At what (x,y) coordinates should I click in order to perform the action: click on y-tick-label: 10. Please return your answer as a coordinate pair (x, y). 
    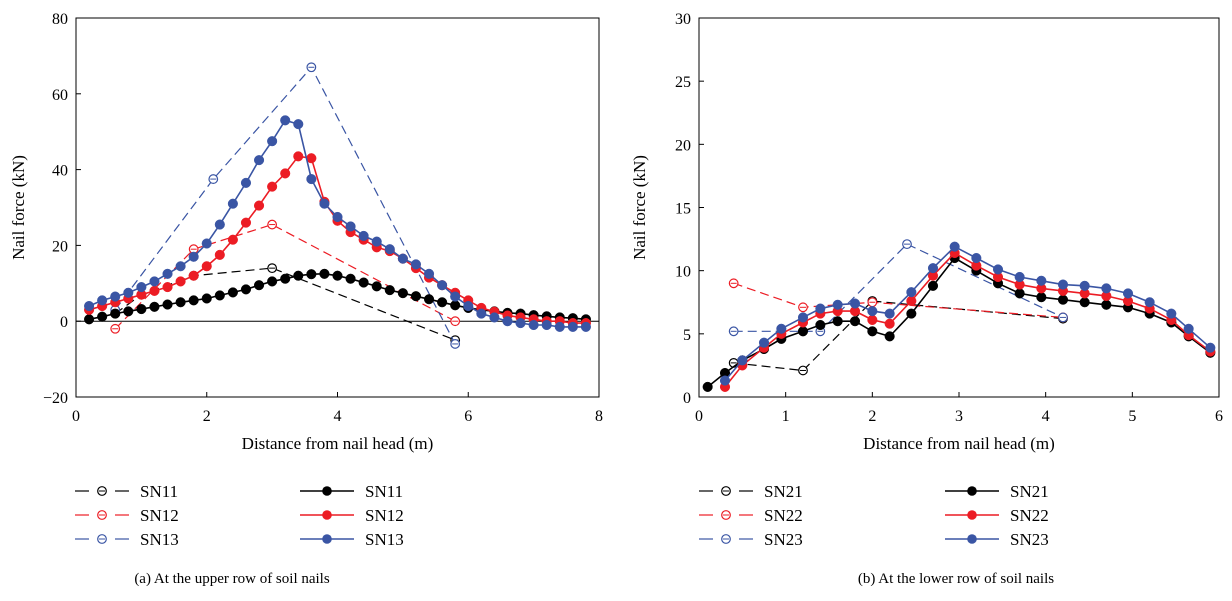
    Looking at the image, I should click on (683, 272).